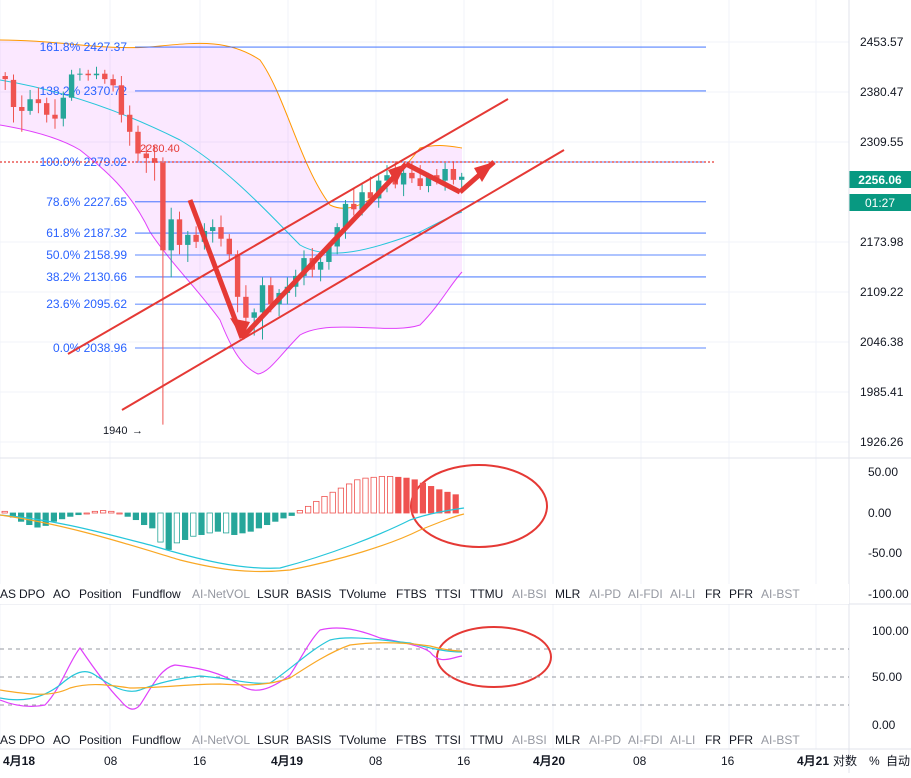  What do you see at coordinates (111, 761) in the screenshot?
I see `time-tick: 08` at bounding box center [111, 761].